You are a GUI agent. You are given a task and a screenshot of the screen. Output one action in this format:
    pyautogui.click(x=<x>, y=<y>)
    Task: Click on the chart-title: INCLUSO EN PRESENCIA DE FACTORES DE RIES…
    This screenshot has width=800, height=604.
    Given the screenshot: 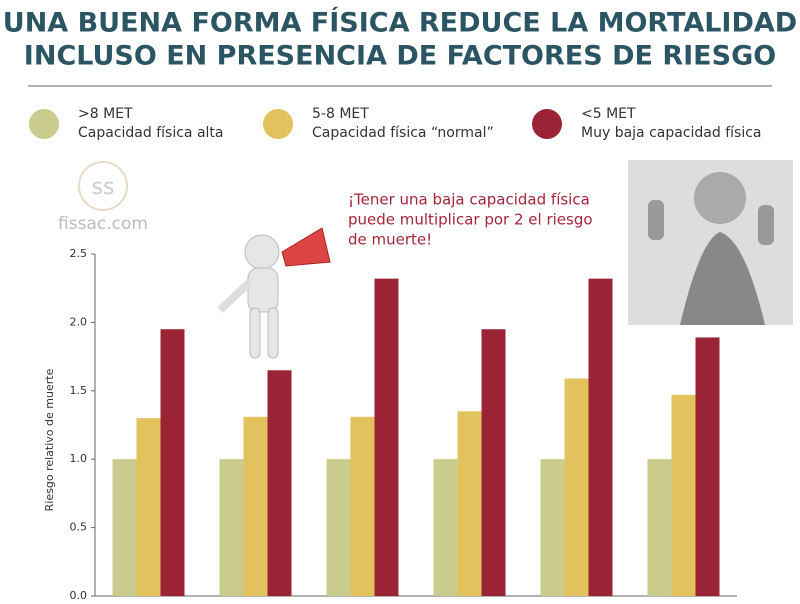 What is the action you would take?
    pyautogui.click(x=400, y=56)
    